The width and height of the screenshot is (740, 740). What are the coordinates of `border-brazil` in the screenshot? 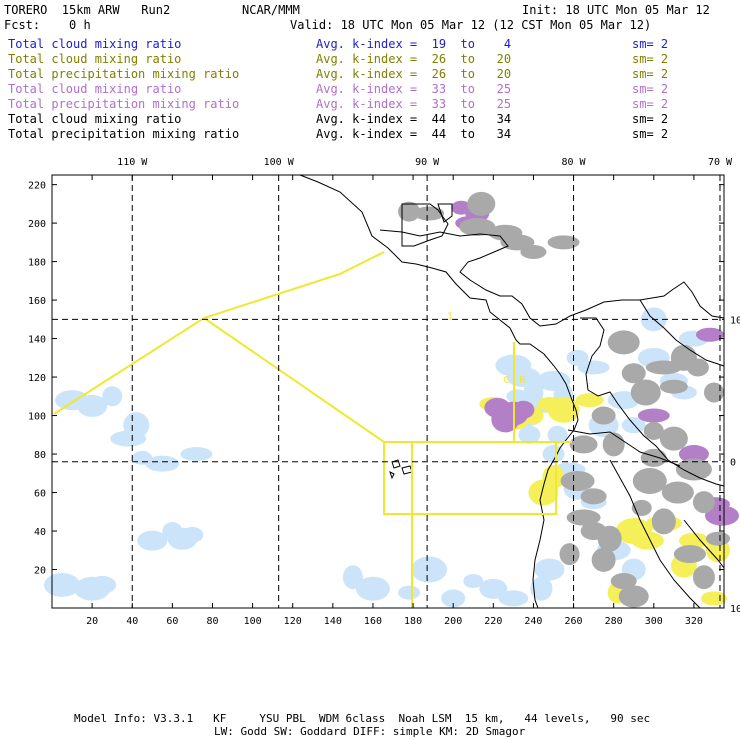 It's located at (704, 544).